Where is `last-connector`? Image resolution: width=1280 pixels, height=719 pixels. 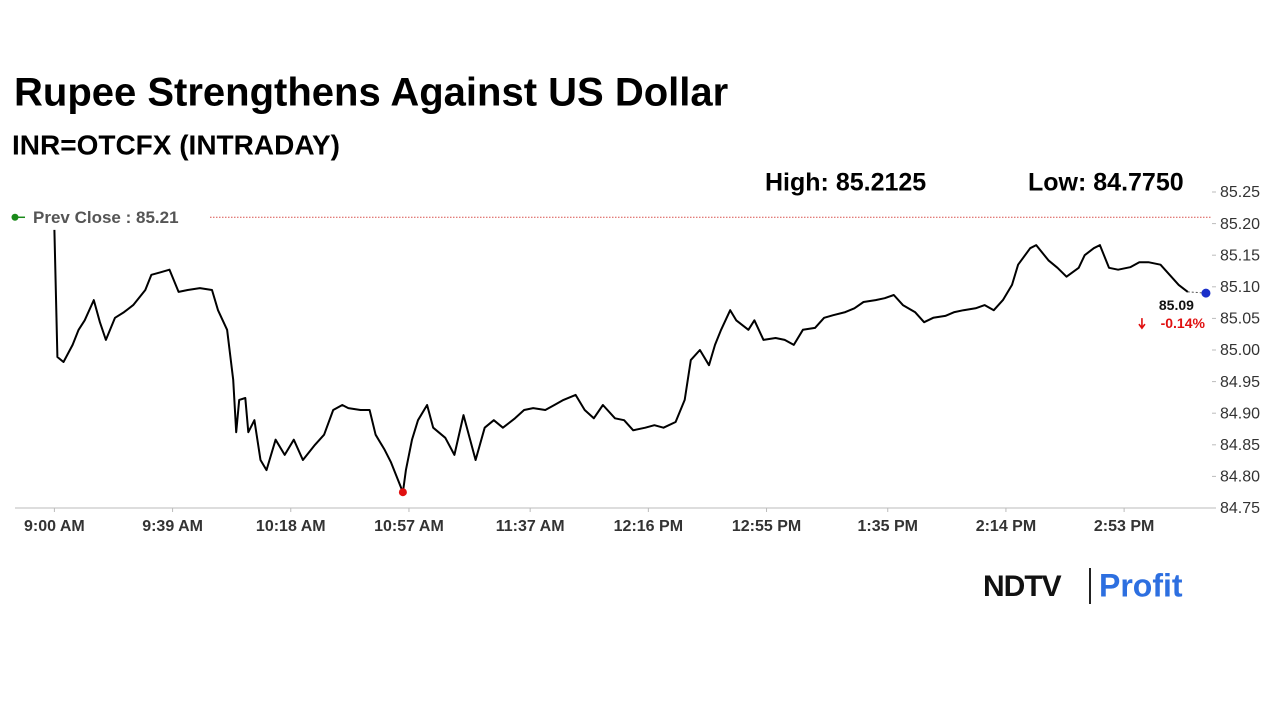
last-connector is located at coordinates (1196, 292).